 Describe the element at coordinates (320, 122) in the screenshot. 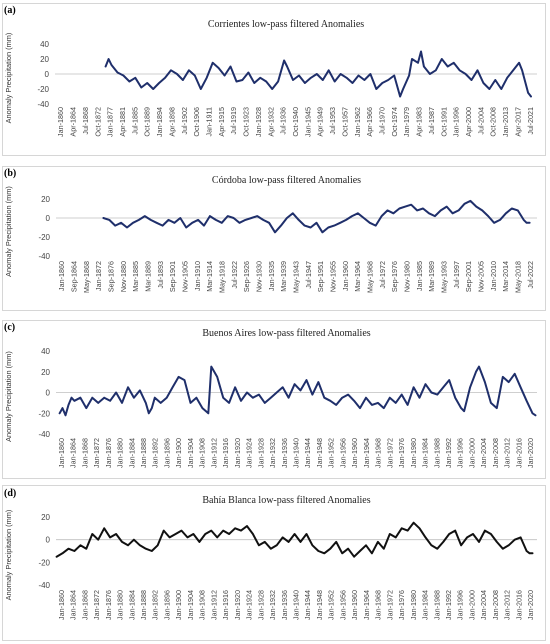

I see `x-tick-label: Apr-1949` at that location.